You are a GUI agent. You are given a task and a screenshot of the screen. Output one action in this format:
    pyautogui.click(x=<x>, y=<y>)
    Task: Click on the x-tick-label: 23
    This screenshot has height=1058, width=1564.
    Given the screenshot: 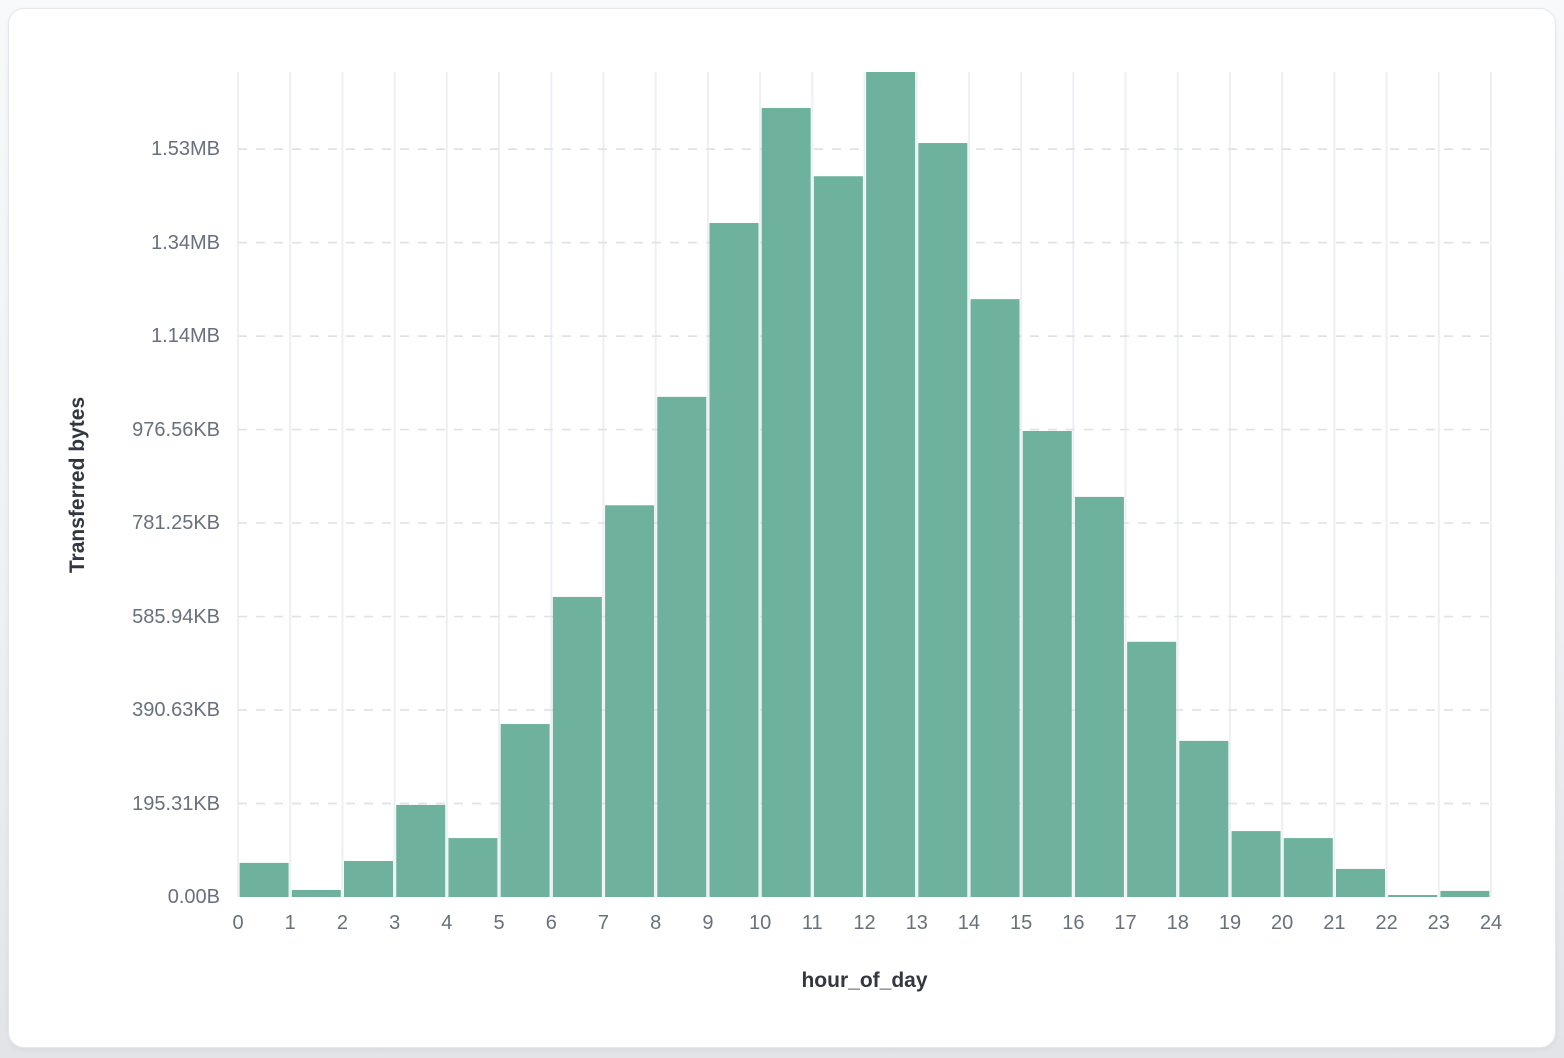 What is the action you would take?
    pyautogui.click(x=1438, y=923)
    